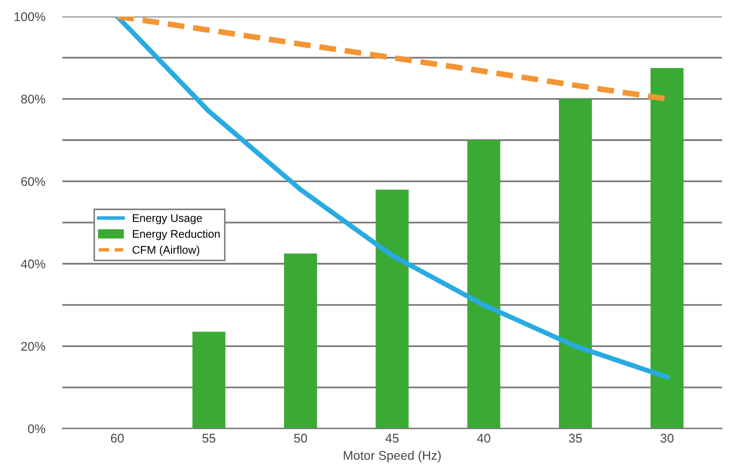  What do you see at coordinates (37, 429) in the screenshot?
I see `y-tick-label: 0%` at bounding box center [37, 429].